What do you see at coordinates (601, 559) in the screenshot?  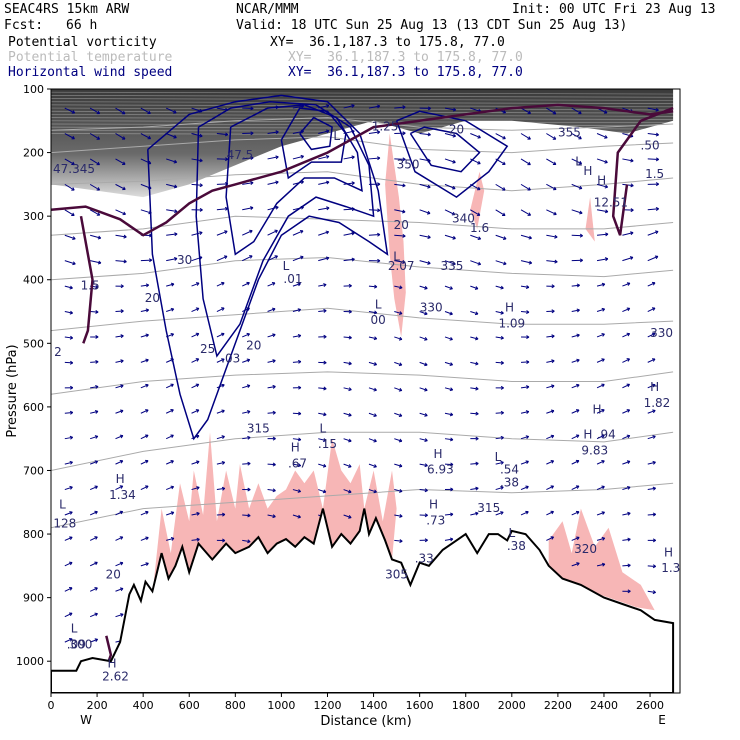 I see `pink-region` at bounding box center [601, 559].